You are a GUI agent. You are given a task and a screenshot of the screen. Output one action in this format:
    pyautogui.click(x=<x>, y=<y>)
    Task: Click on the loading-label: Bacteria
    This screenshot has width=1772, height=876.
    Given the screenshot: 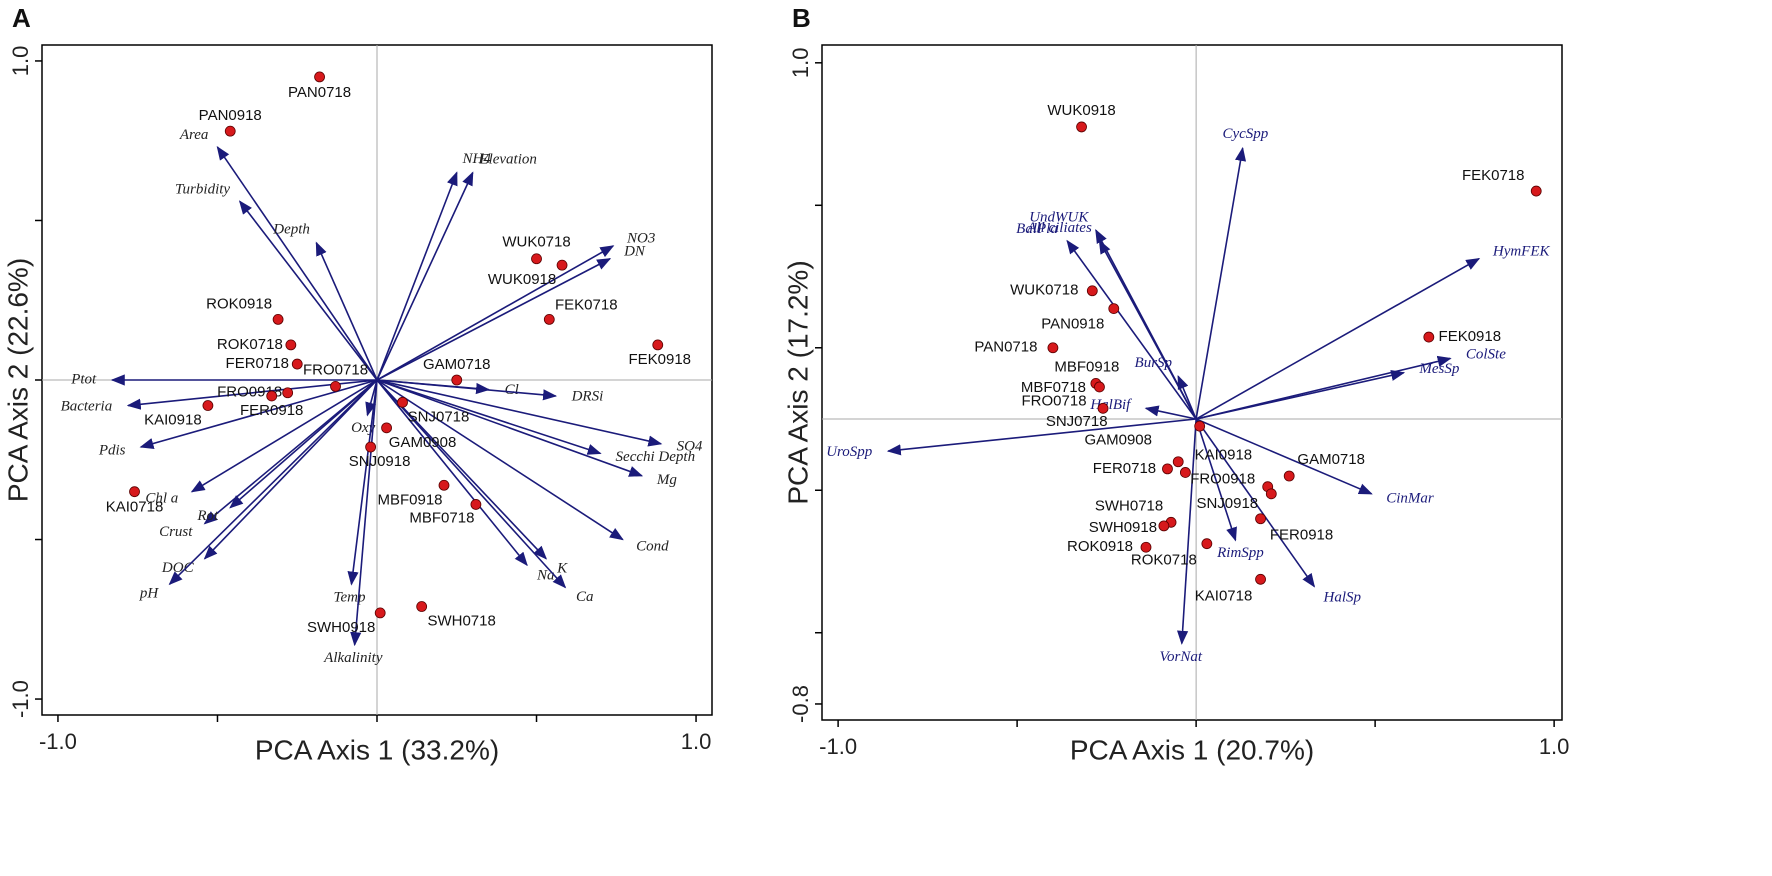 What is the action you would take?
    pyautogui.click(x=87, y=406)
    